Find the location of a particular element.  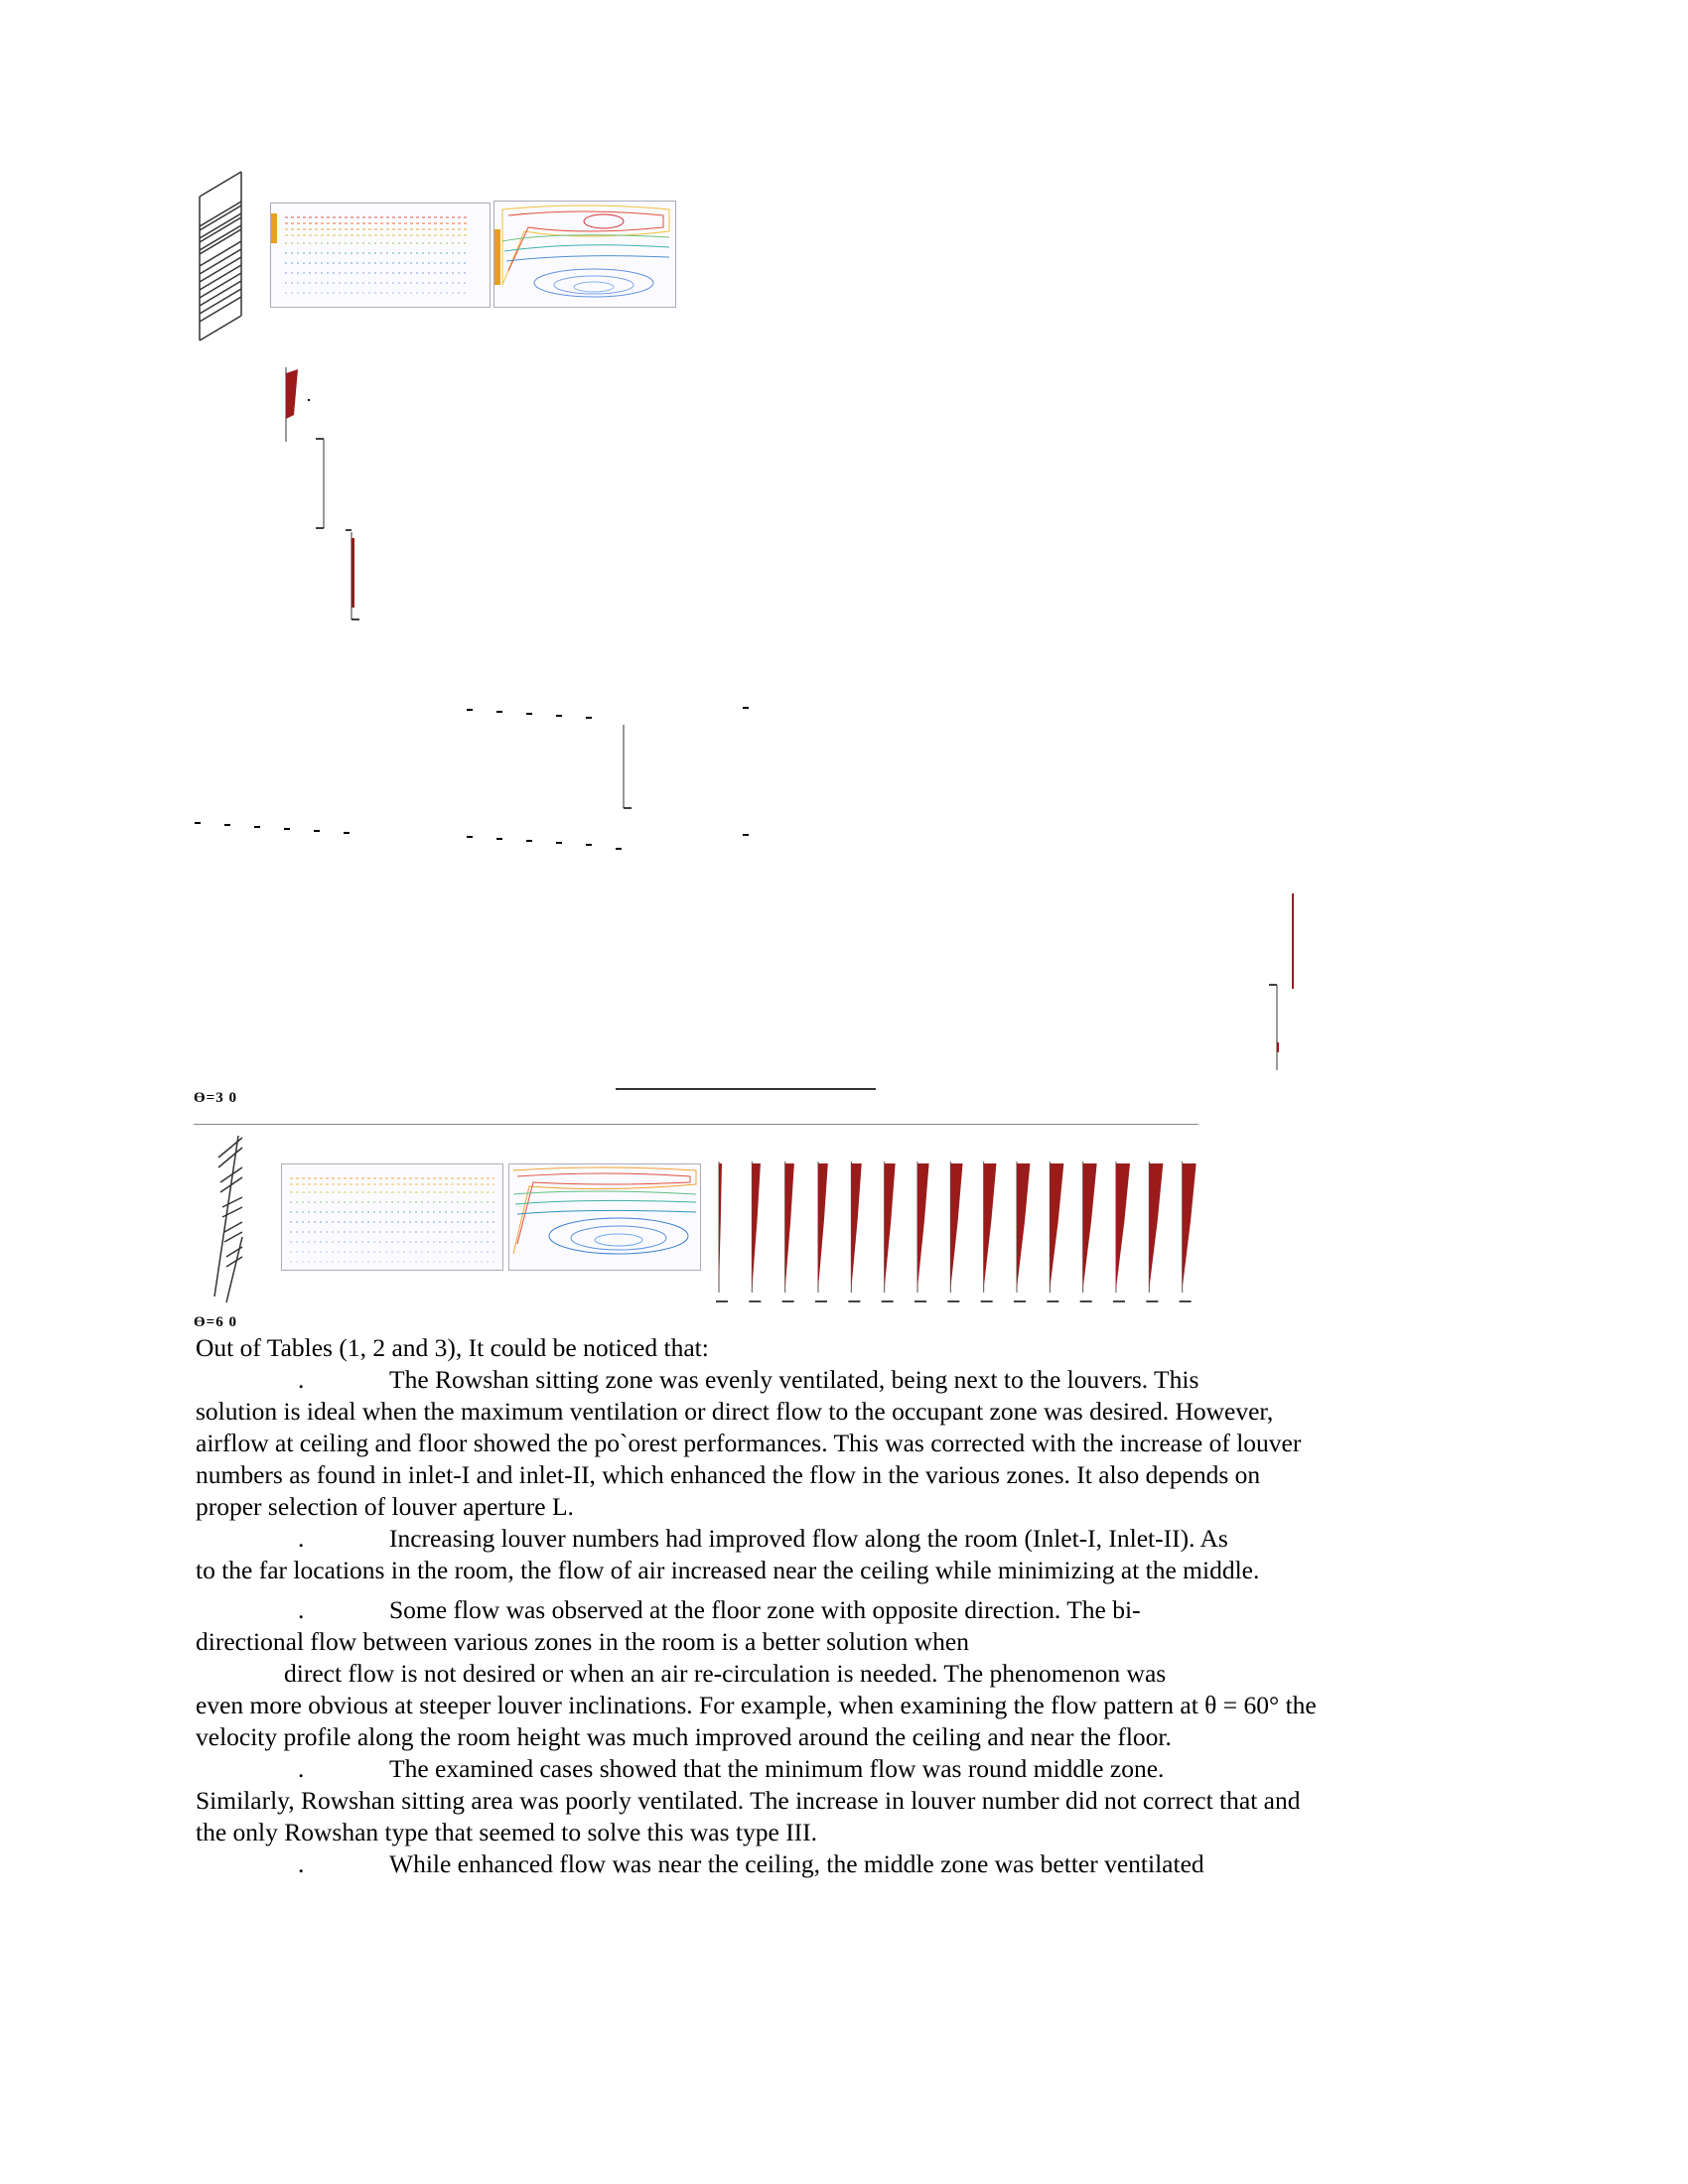

contour-panel is located at coordinates (584, 254).